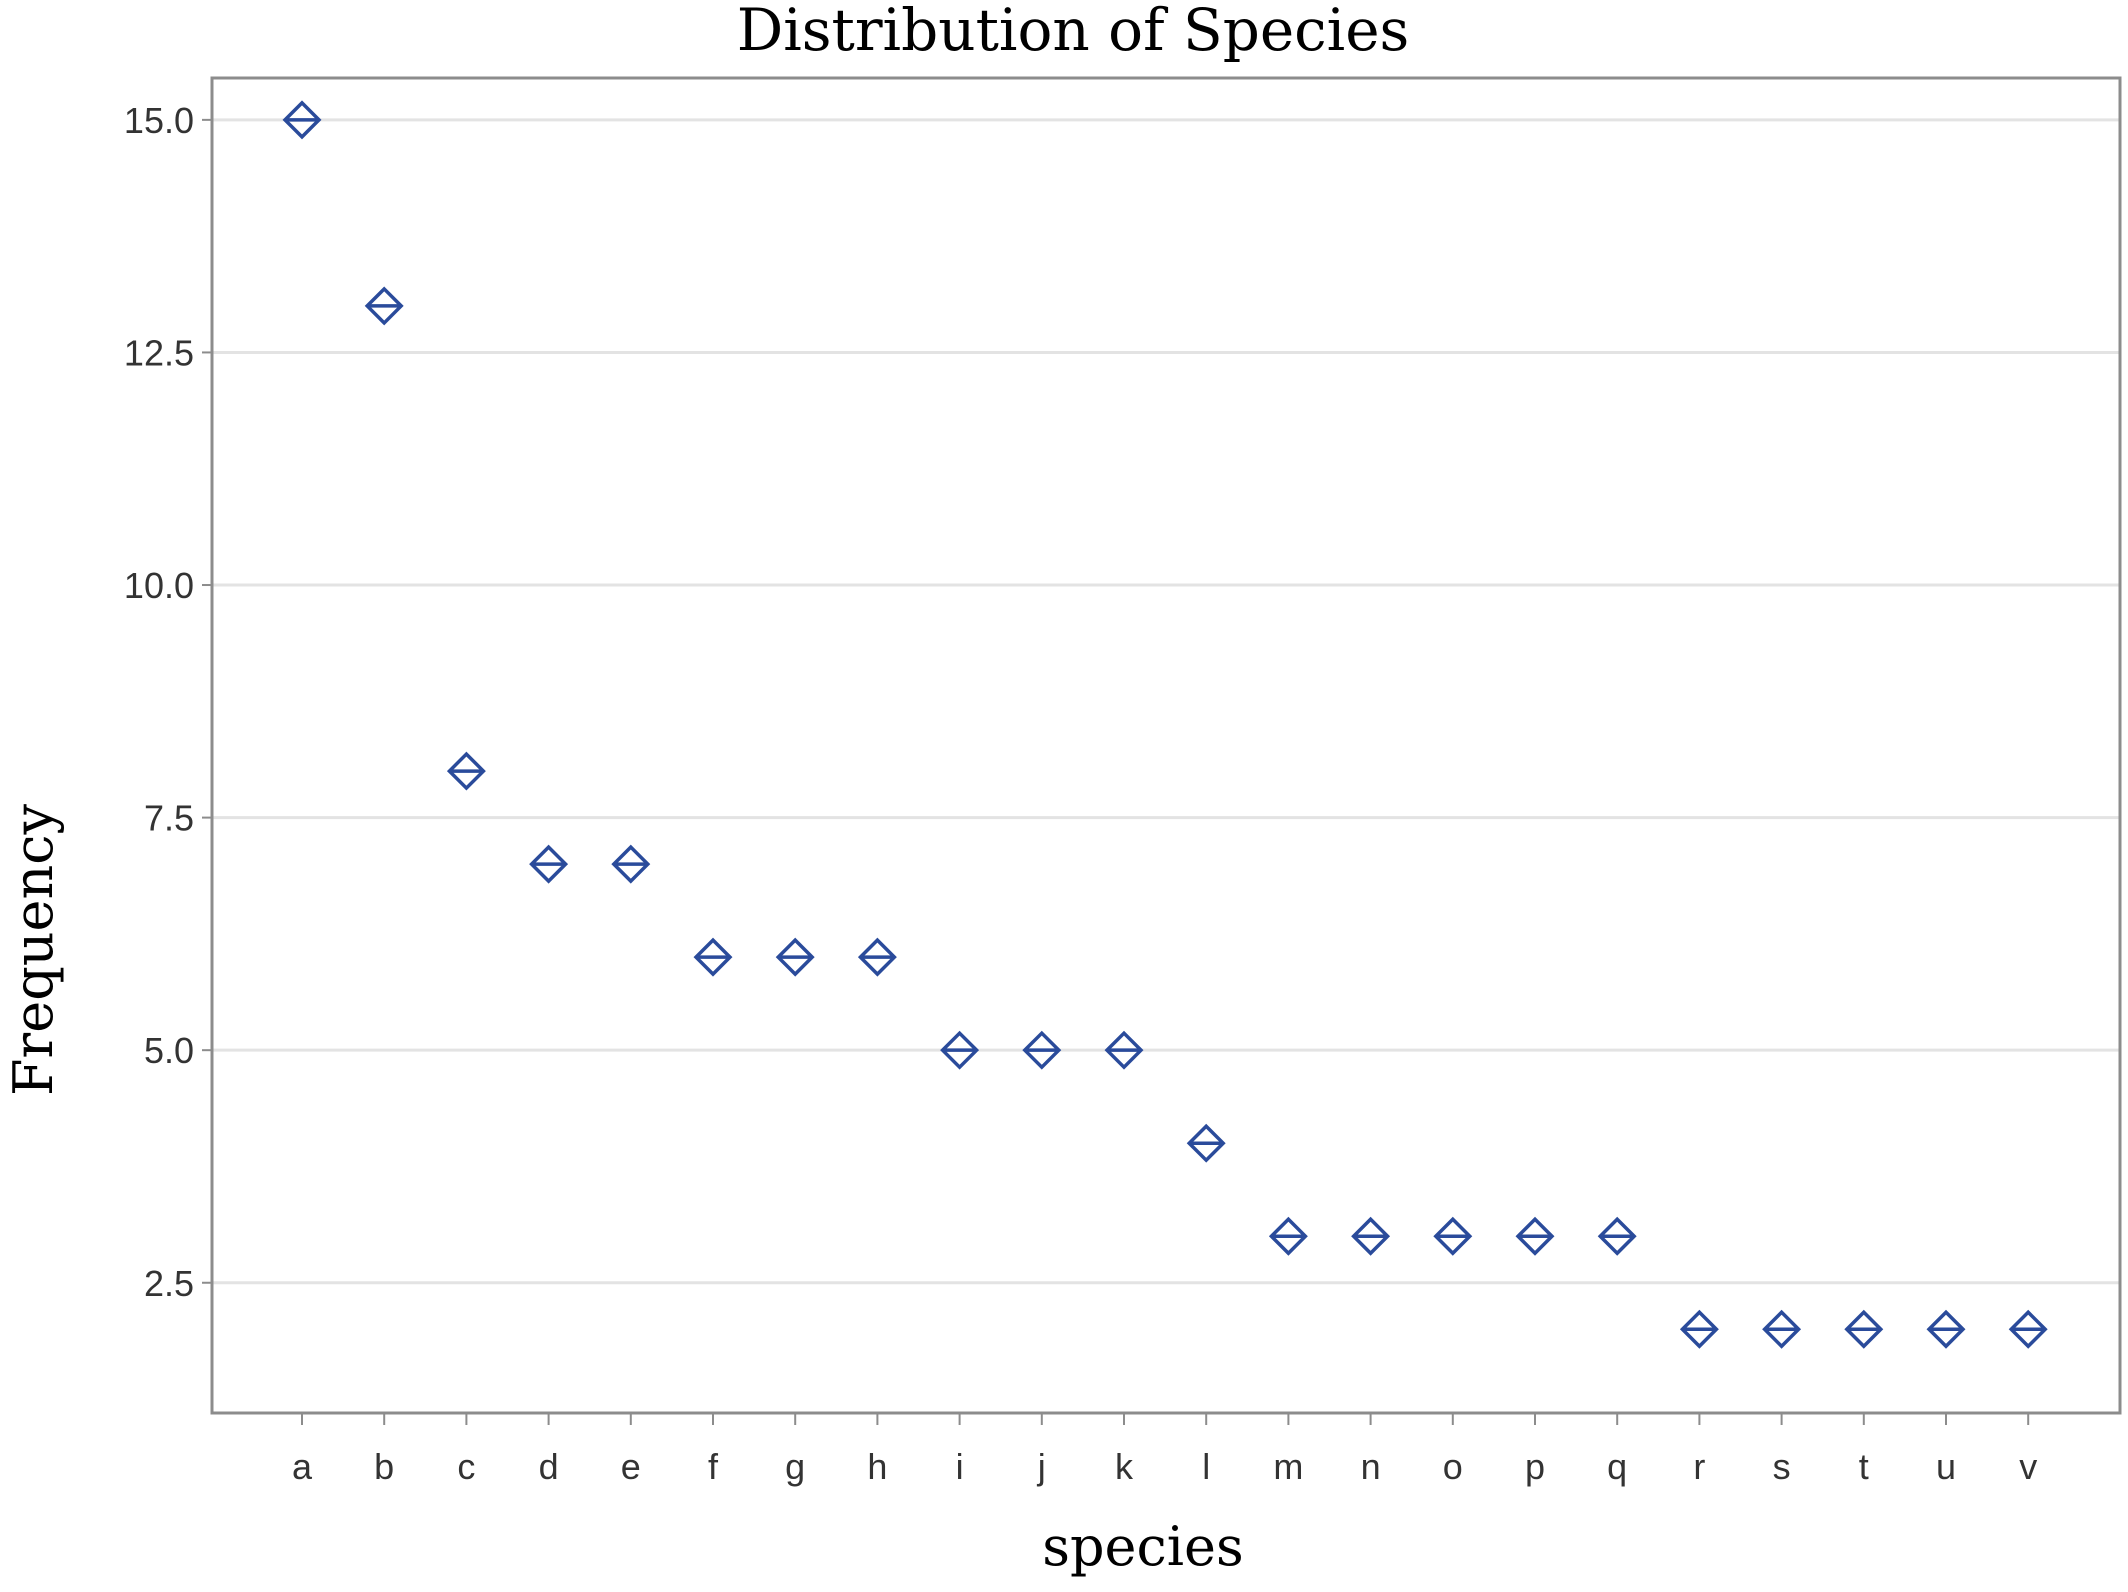 The image size is (2128, 1592). I want to click on y-tick-label: 10.0, so click(159, 585).